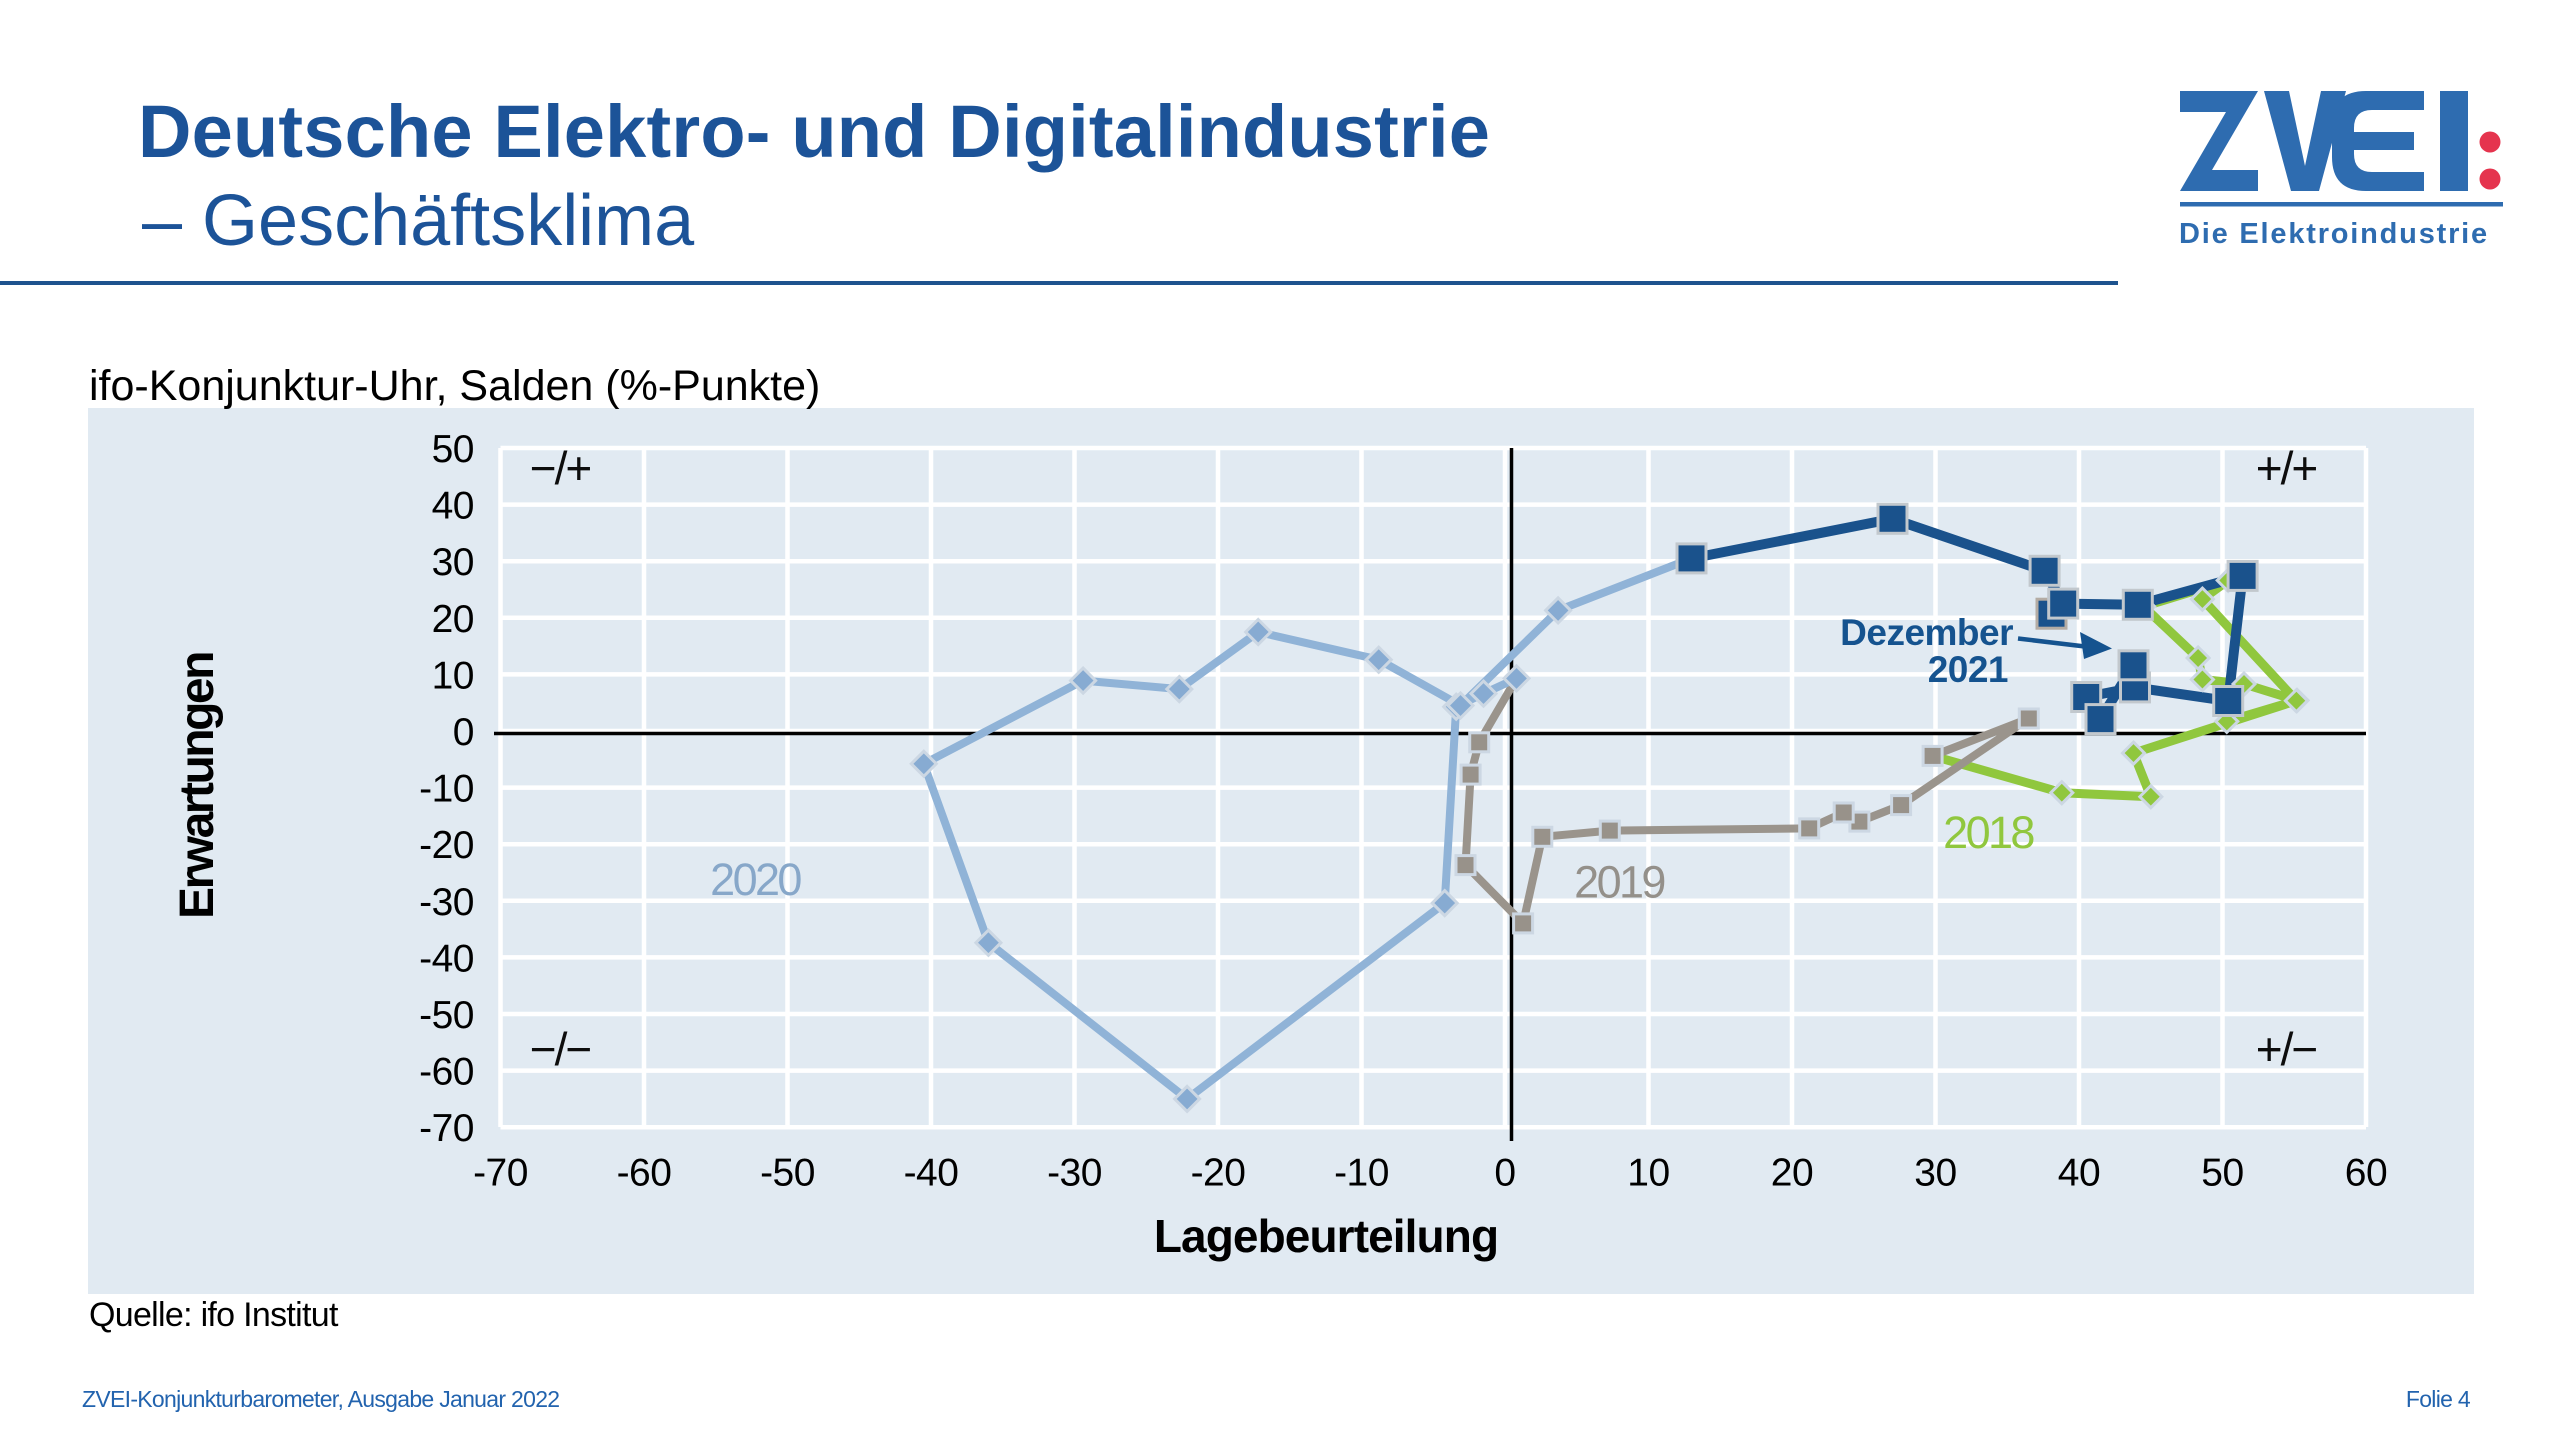 Image resolution: width=2560 pixels, height=1440 pixels. What do you see at coordinates (2334, 234) in the screenshot?
I see `svg-text: Die Elektroindustrie` at bounding box center [2334, 234].